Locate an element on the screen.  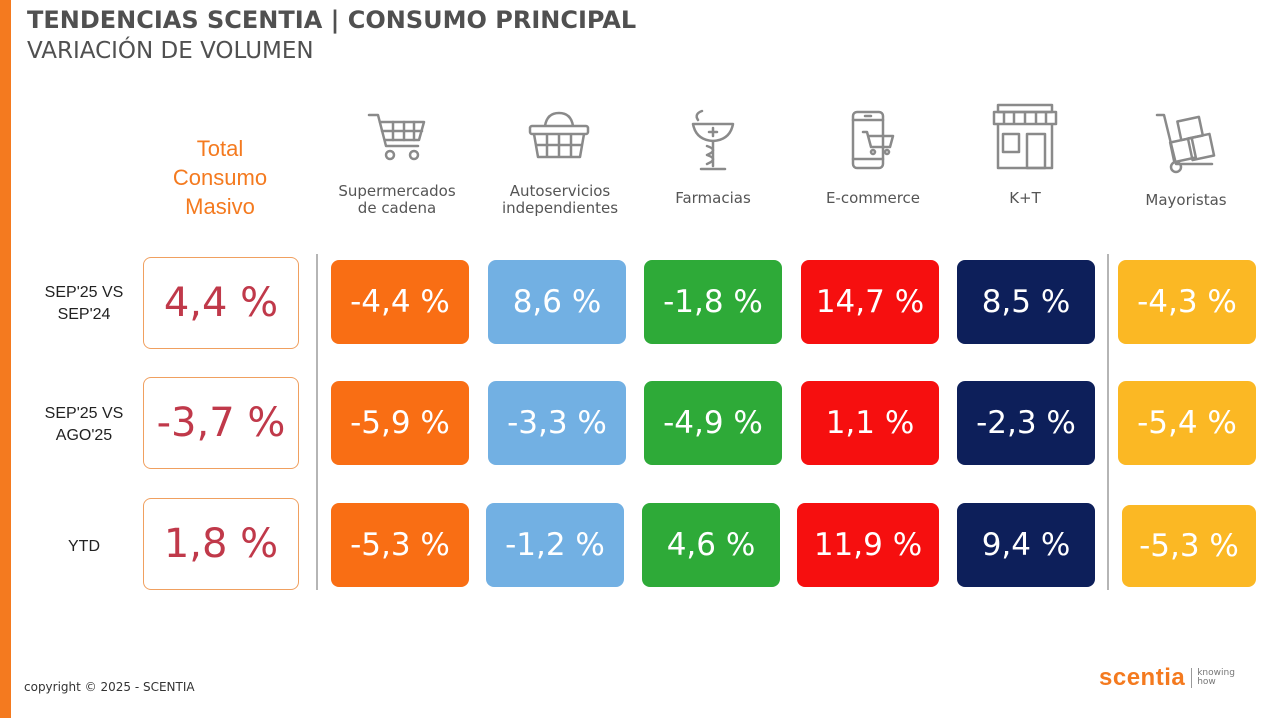
channel-label-ecommerce: E-commerce is located at coordinates (873, 197).